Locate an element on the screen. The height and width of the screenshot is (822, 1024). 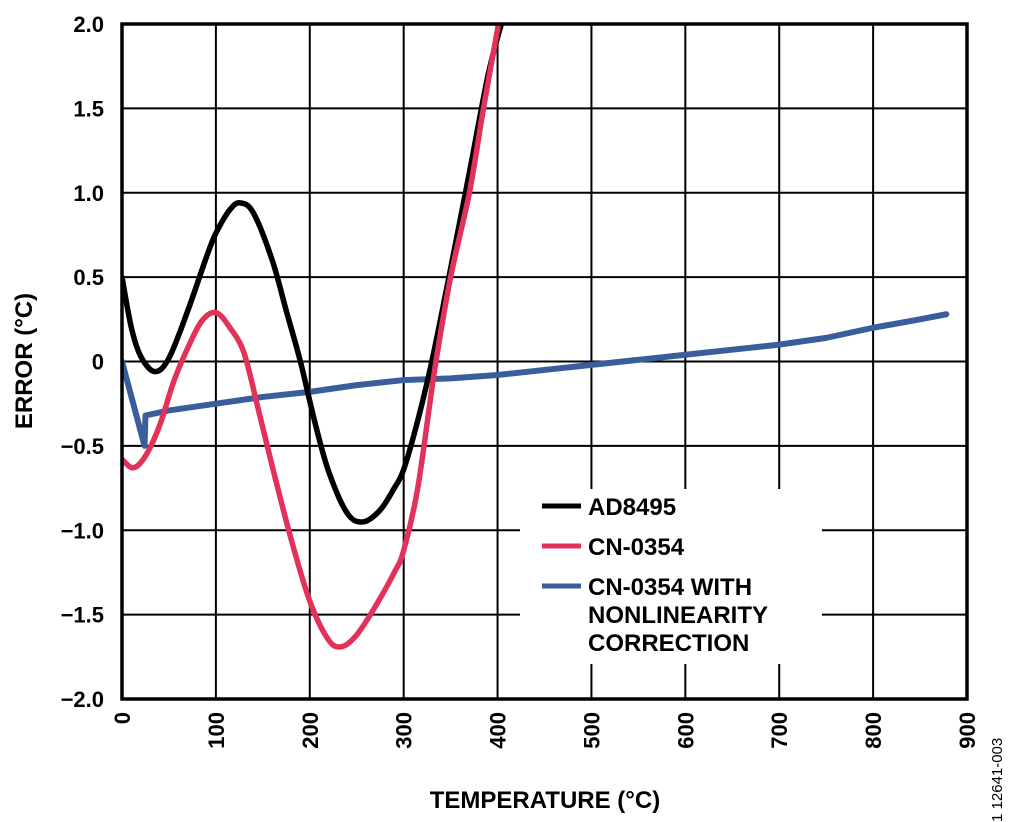
x-tick-label: 200 is located at coordinates (310, 730).